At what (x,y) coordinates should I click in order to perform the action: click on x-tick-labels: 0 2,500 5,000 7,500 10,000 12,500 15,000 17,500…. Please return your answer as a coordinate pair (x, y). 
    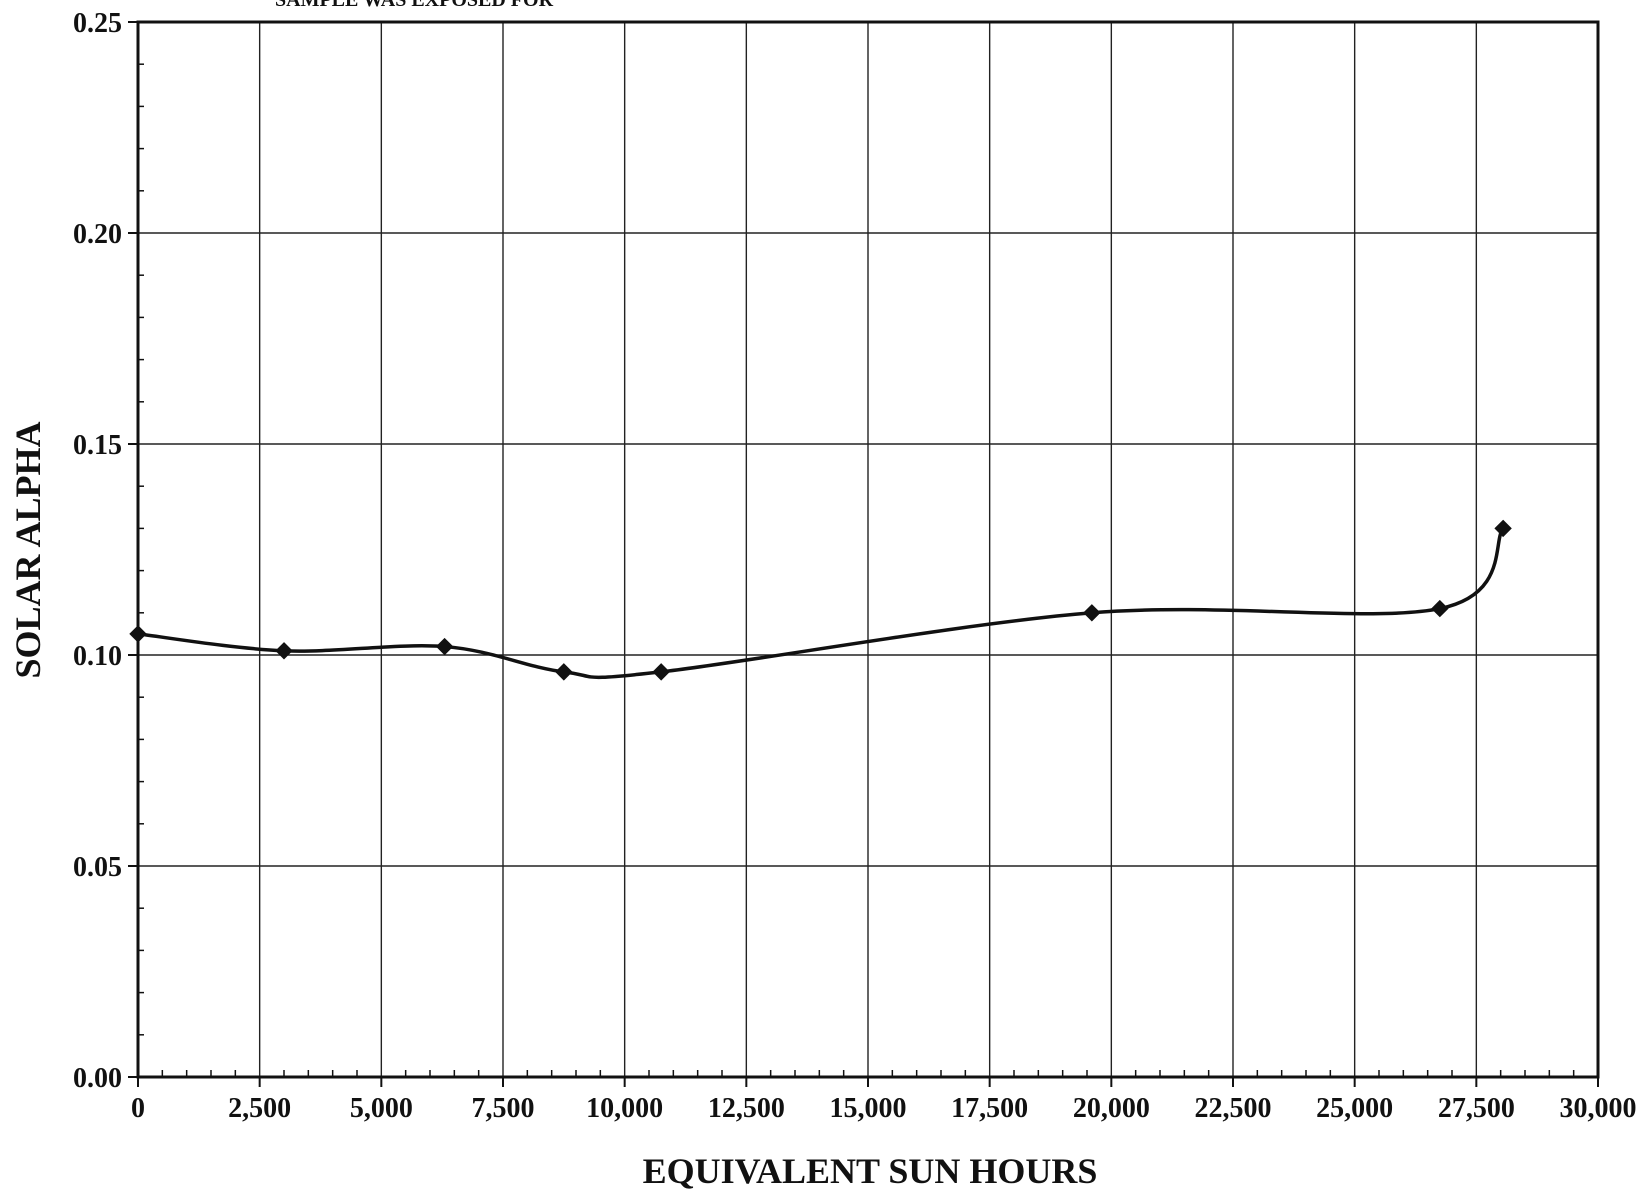
    Looking at the image, I should click on (884, 1108).